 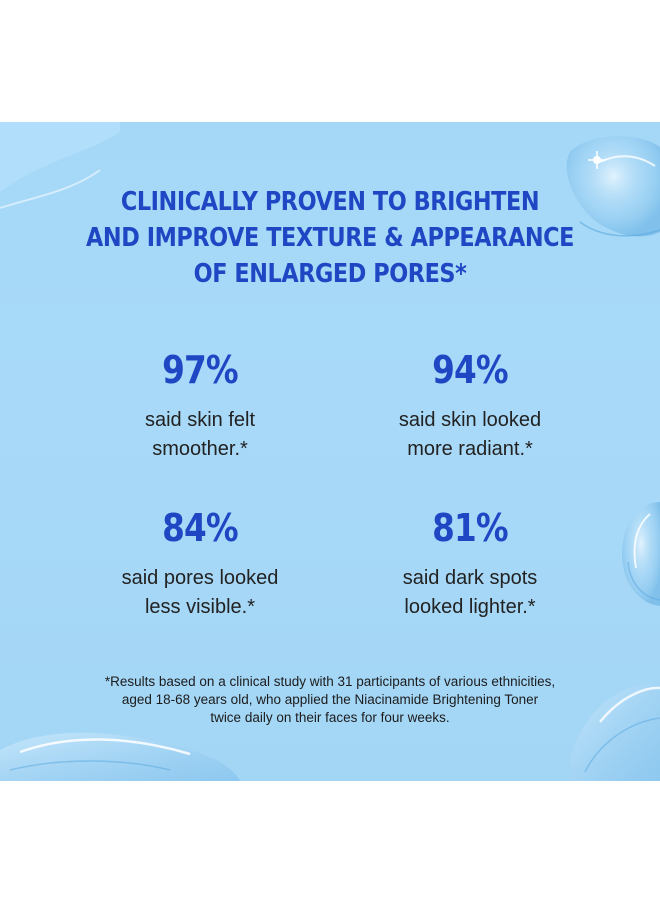 What do you see at coordinates (200, 578) in the screenshot?
I see `stat-description-line-1: said pores looked` at bounding box center [200, 578].